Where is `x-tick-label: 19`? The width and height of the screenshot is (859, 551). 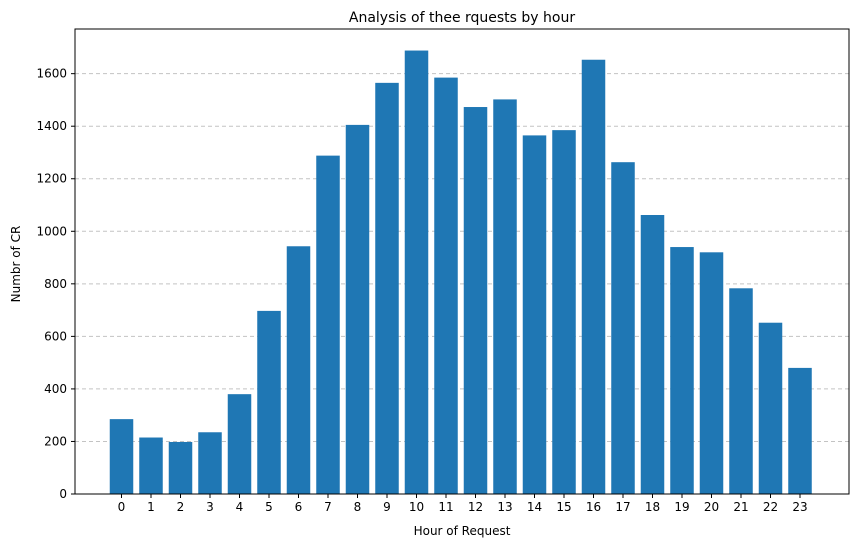
x-tick-label: 19 is located at coordinates (681, 507).